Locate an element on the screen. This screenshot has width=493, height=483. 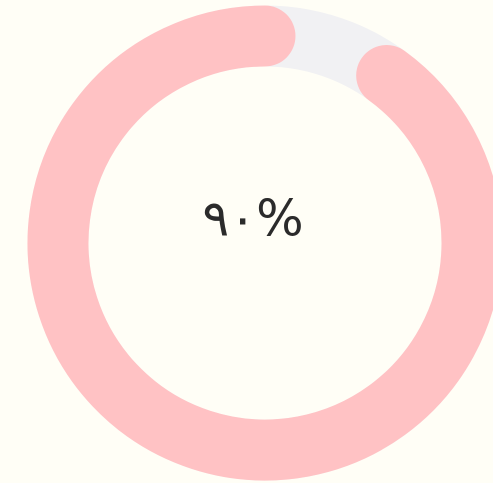
value-label: ٩٠% is located at coordinates (252, 219).